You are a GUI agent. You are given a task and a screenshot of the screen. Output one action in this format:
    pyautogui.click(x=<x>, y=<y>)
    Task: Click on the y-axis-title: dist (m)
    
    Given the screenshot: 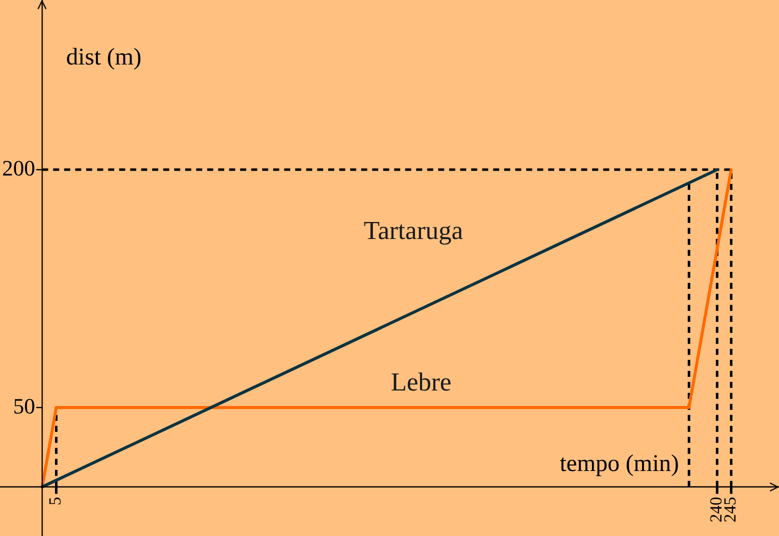 What is the action you would take?
    pyautogui.click(x=104, y=57)
    